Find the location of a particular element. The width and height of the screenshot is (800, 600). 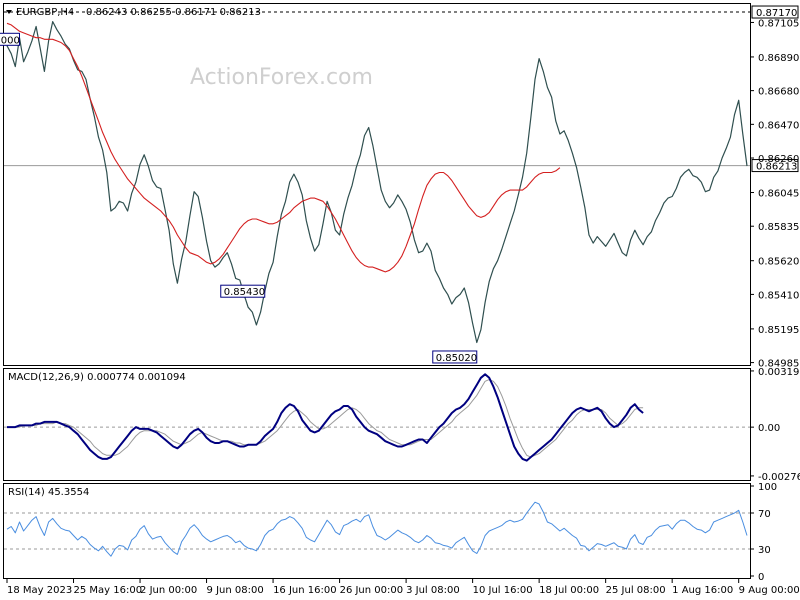

x-tick-label: 25 Jul 08:00 is located at coordinates (636, 590).